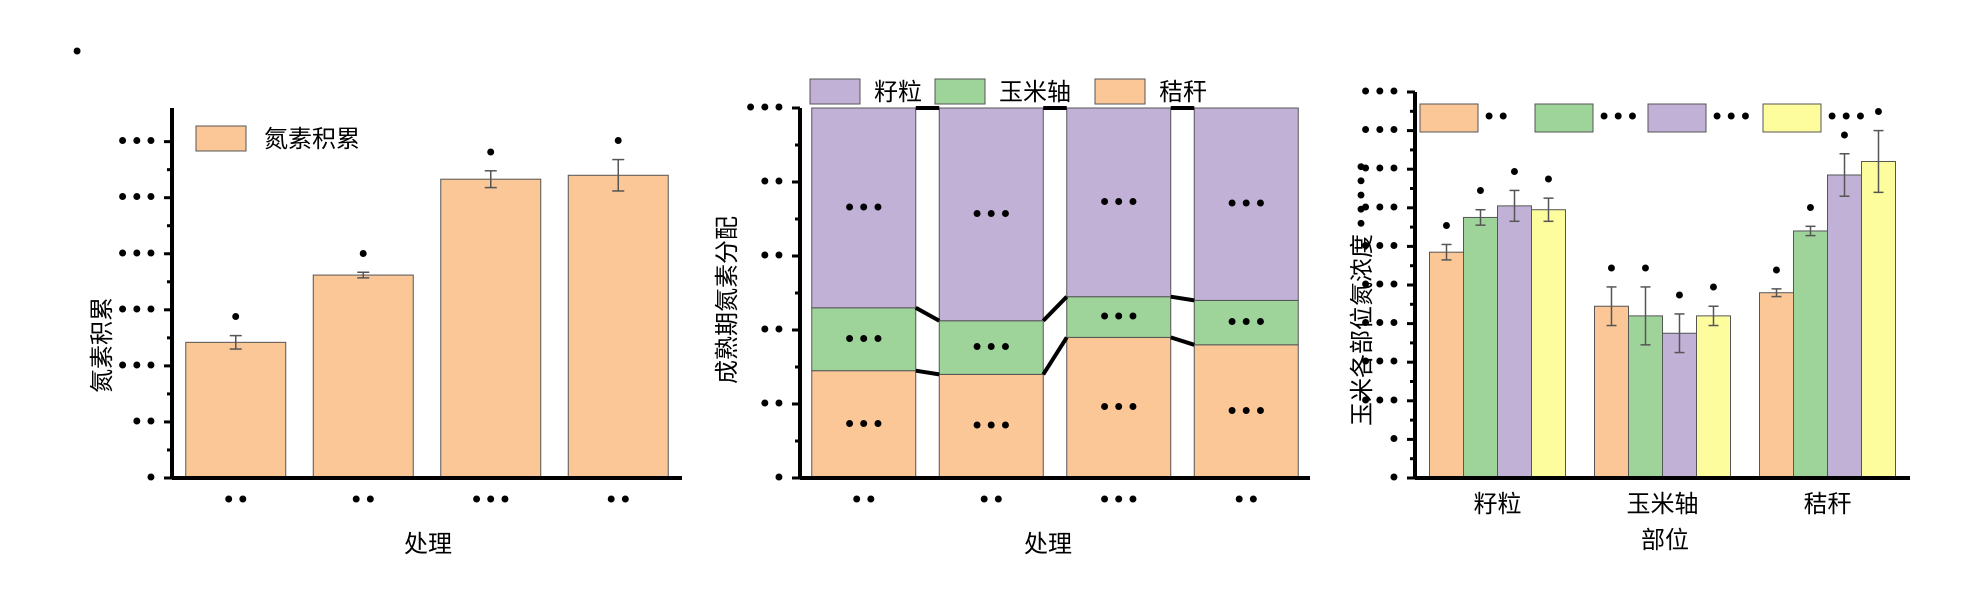  What do you see at coordinates (1663, 504) in the screenshot?
I see `x-tick-label: 玉米轴` at bounding box center [1663, 504].